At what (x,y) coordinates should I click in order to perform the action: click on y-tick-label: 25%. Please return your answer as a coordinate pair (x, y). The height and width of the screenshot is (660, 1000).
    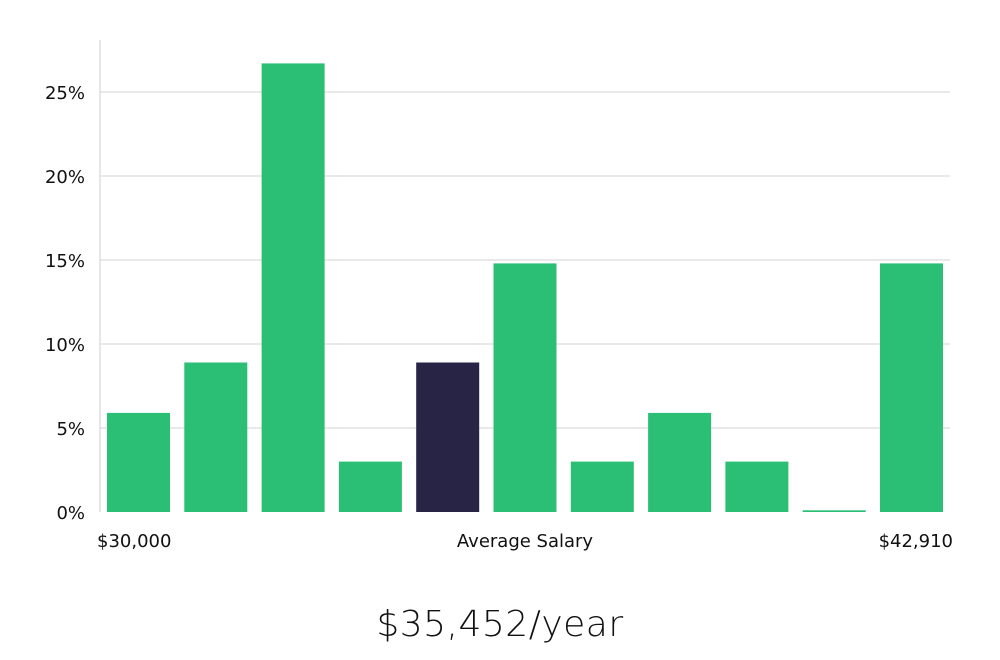
    Looking at the image, I should click on (65, 93).